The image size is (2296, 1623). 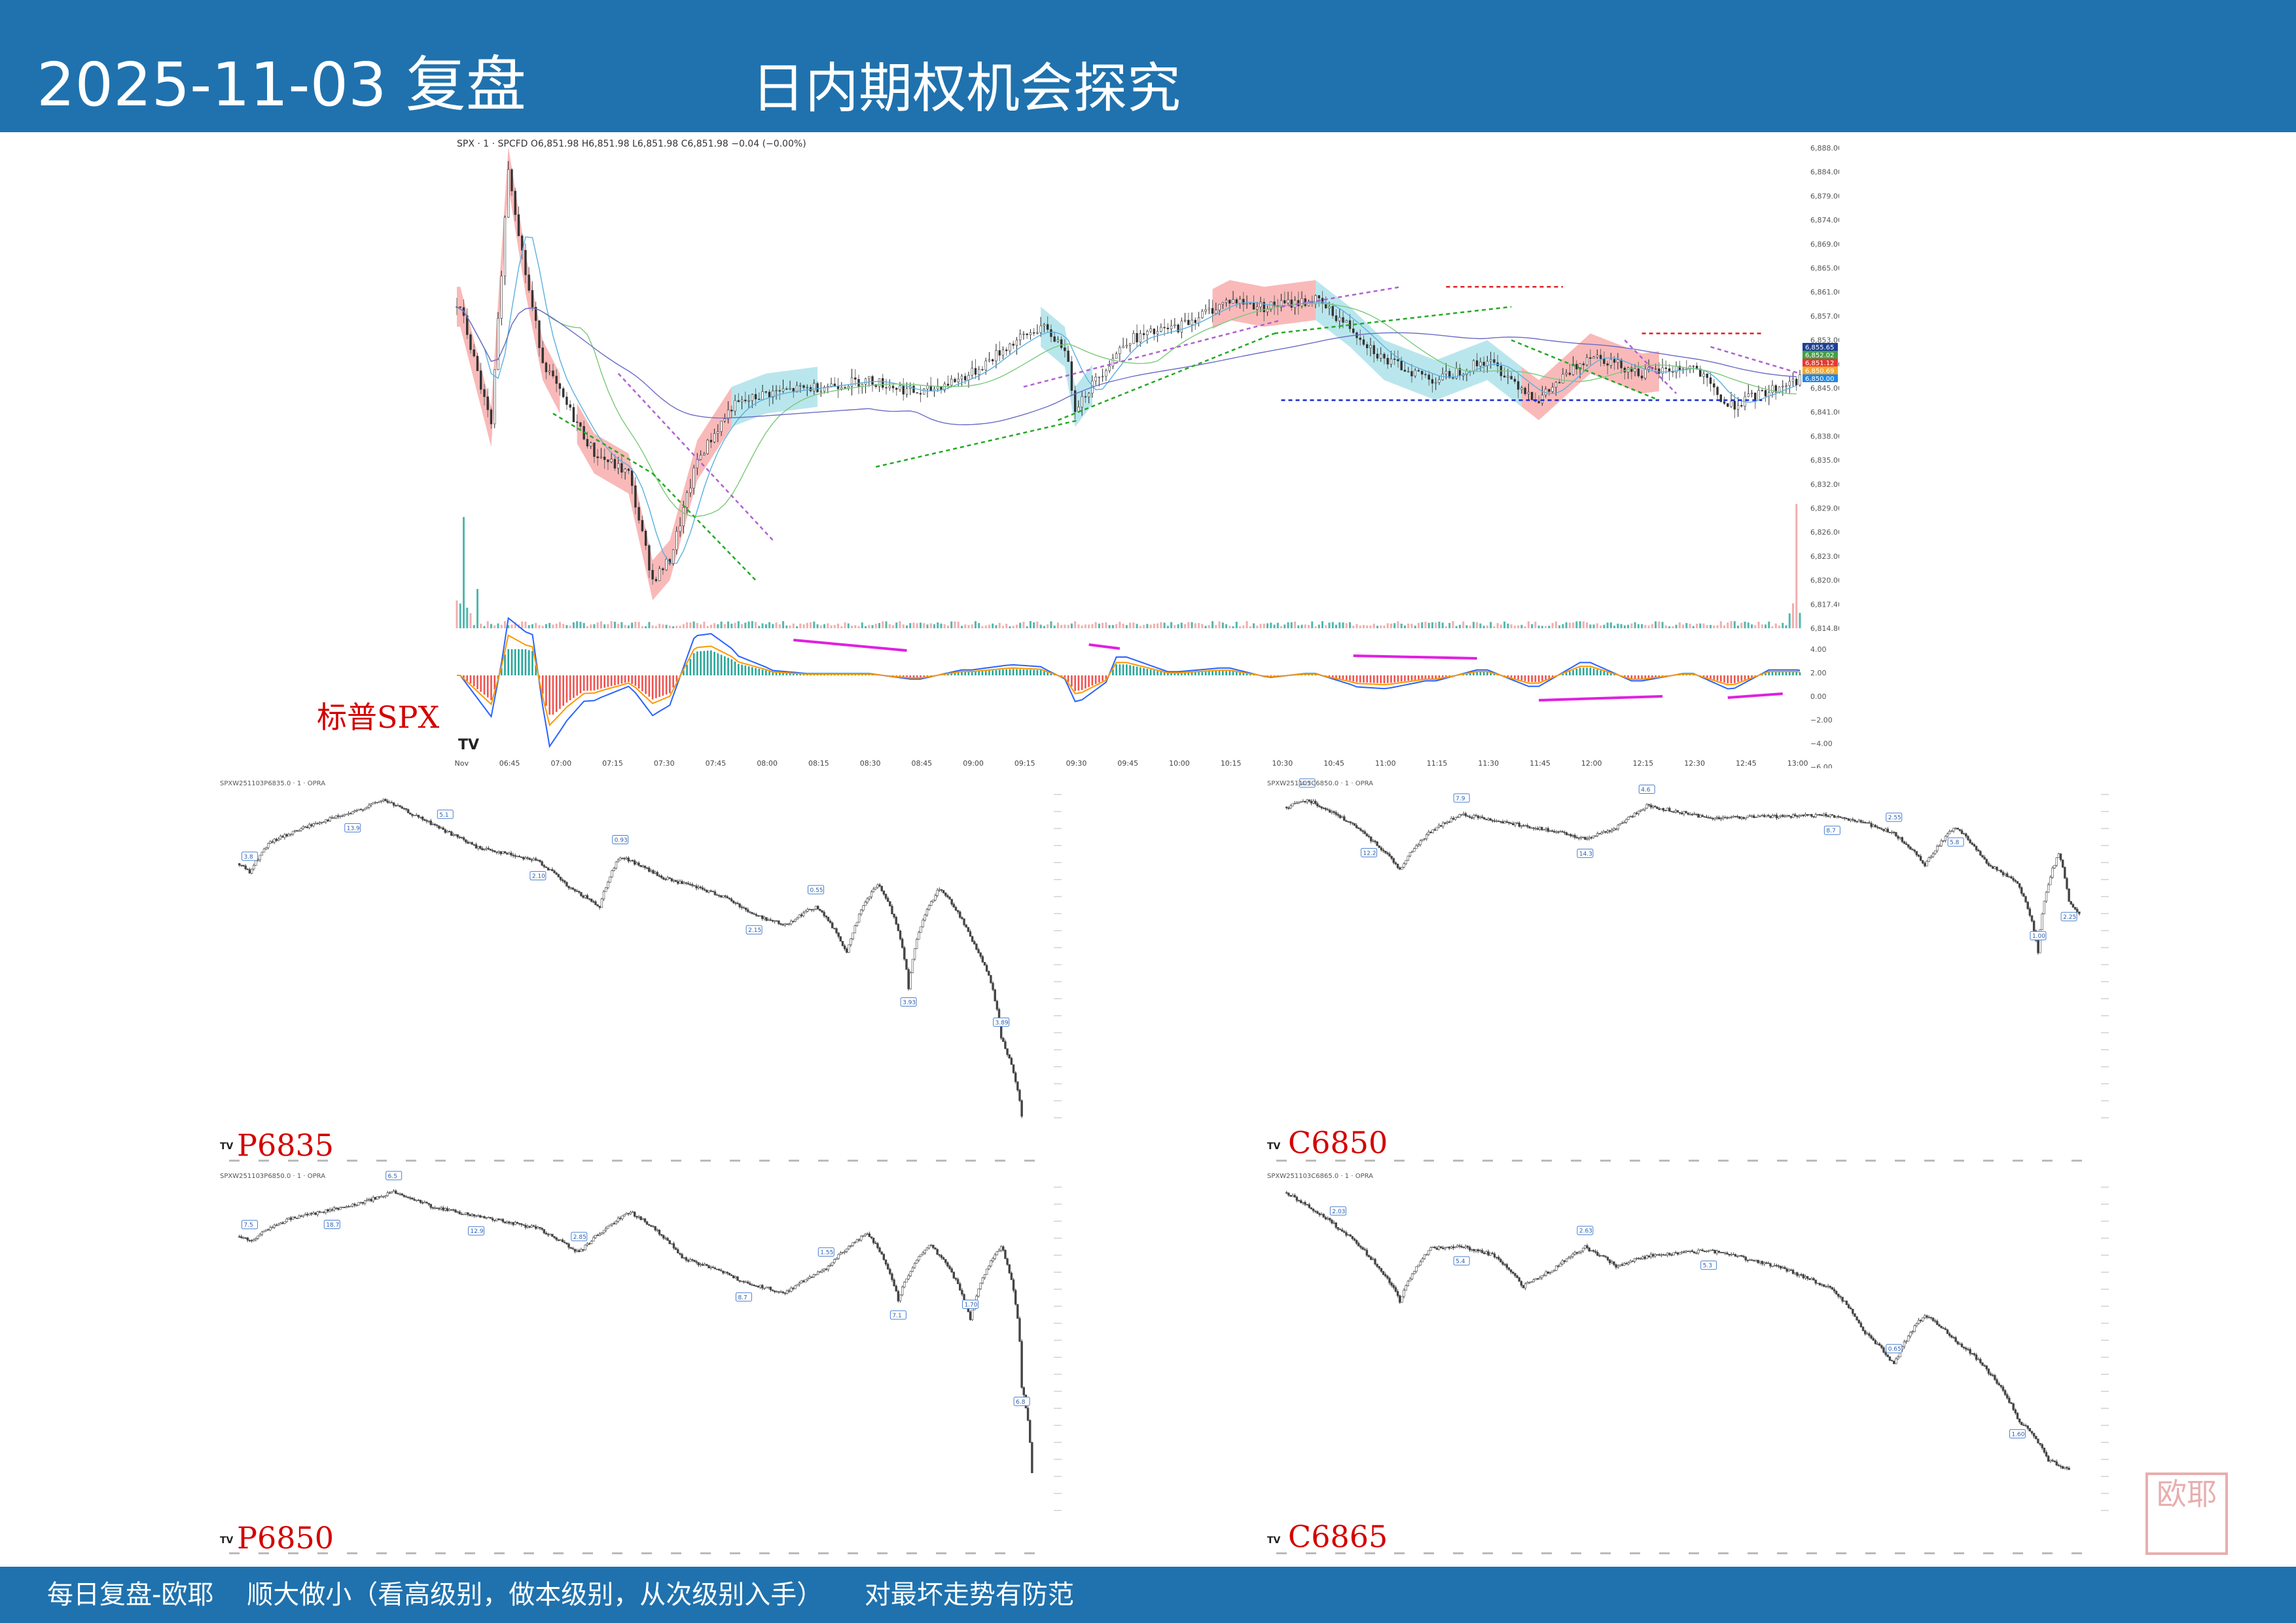 What do you see at coordinates (977, 444) in the screenshot?
I see `green-dash-trendline` at bounding box center [977, 444].